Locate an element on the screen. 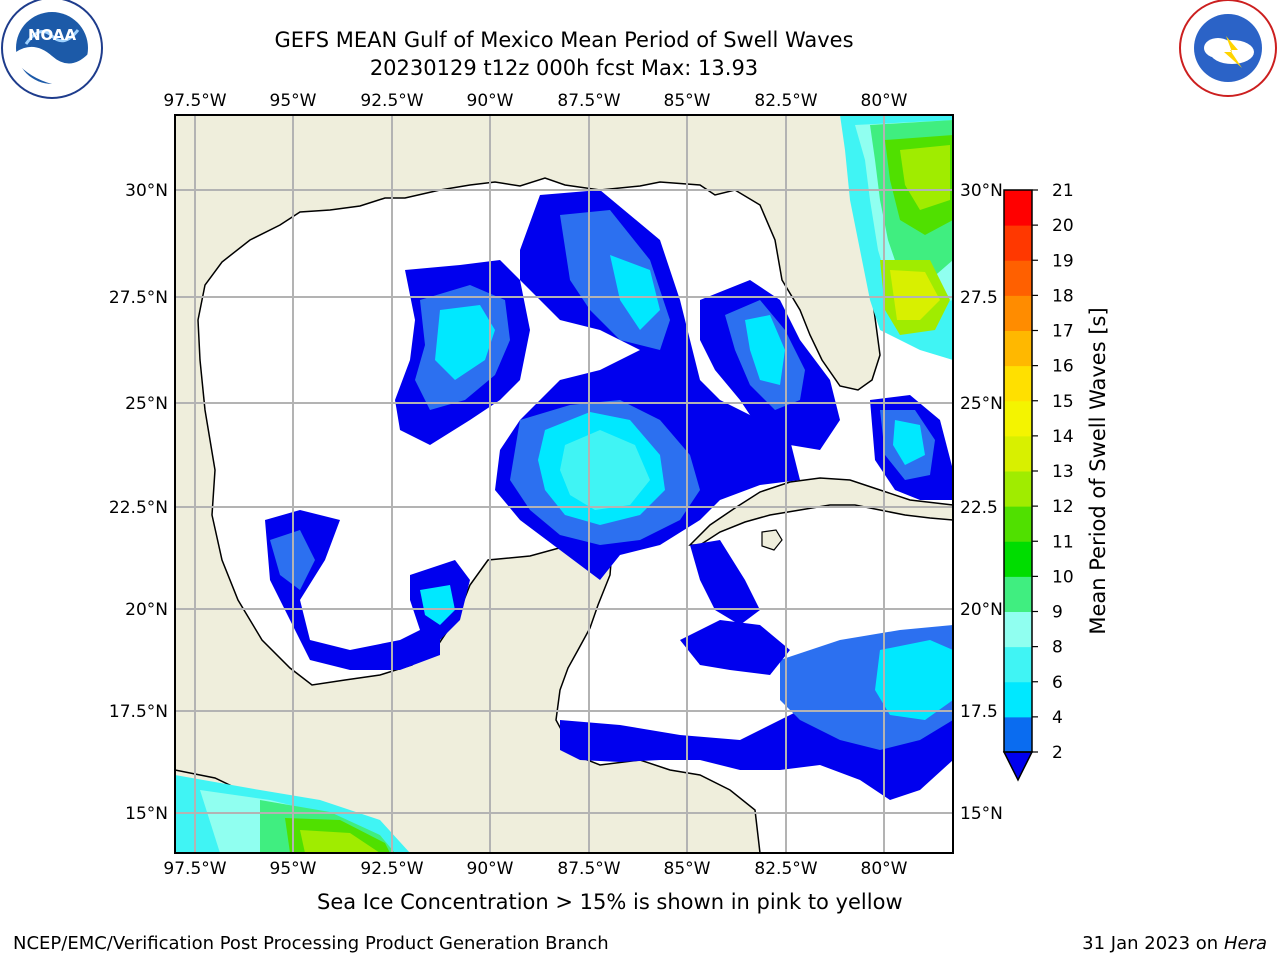 The width and height of the screenshot is (1280, 960). lon-label-top: 92.5°W is located at coordinates (391, 101).